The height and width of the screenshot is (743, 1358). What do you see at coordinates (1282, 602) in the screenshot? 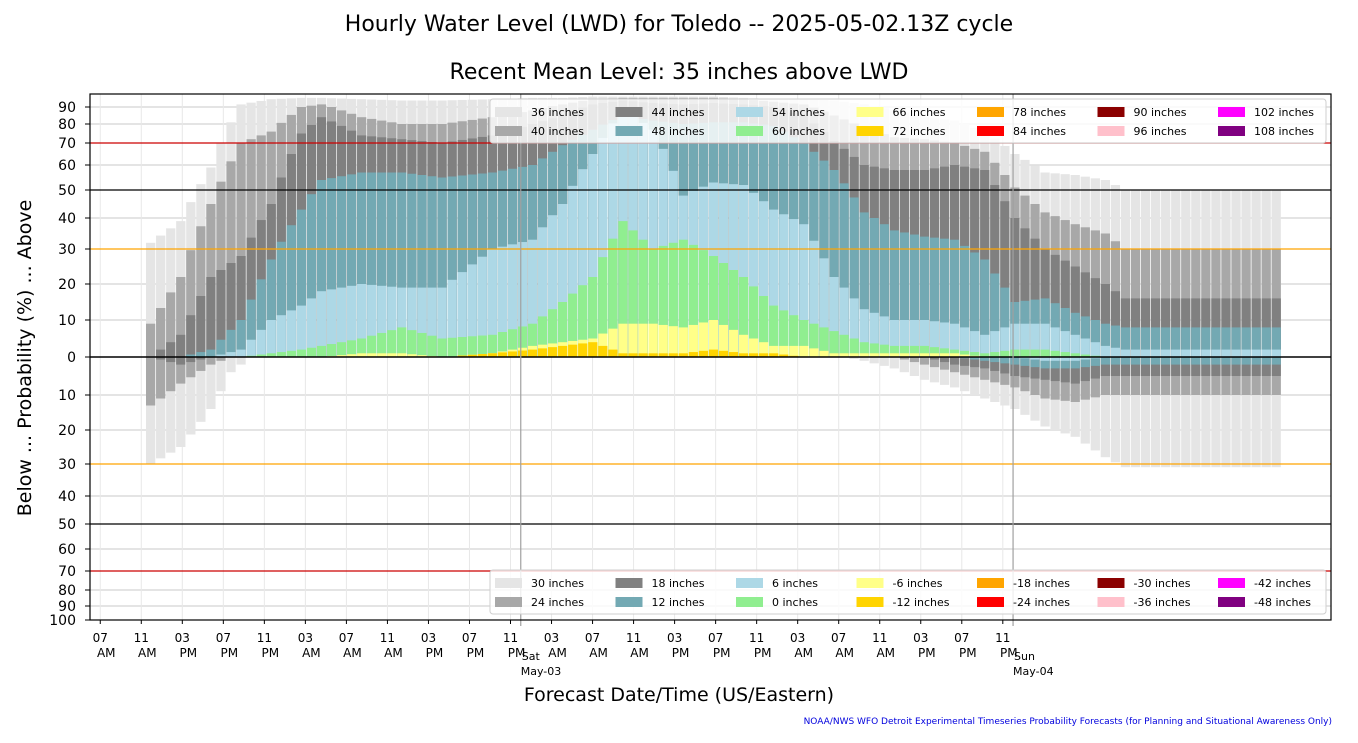
I see `legend-label: -48 inches` at bounding box center [1282, 602].